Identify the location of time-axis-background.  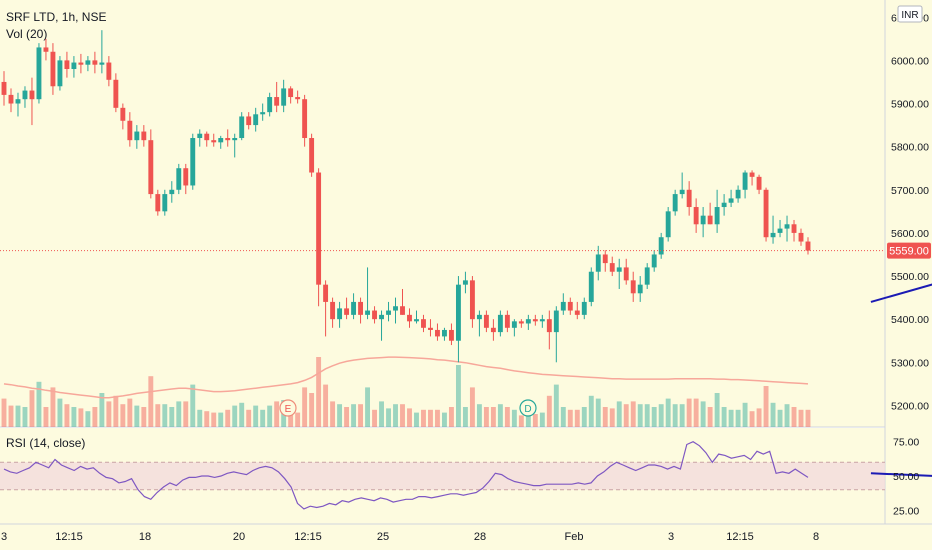
(466, 537).